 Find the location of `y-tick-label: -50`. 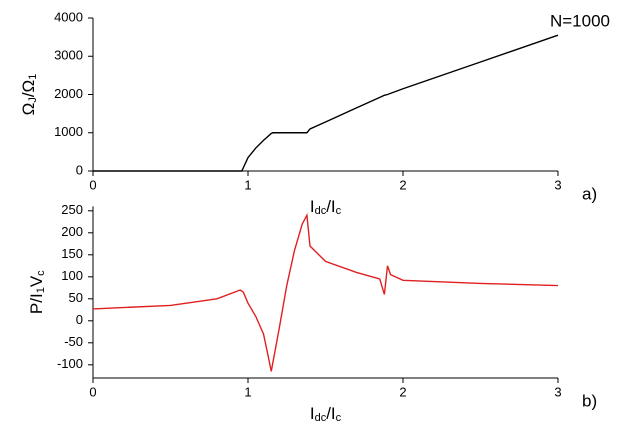

y-tick-label: -50 is located at coordinates (73, 341).